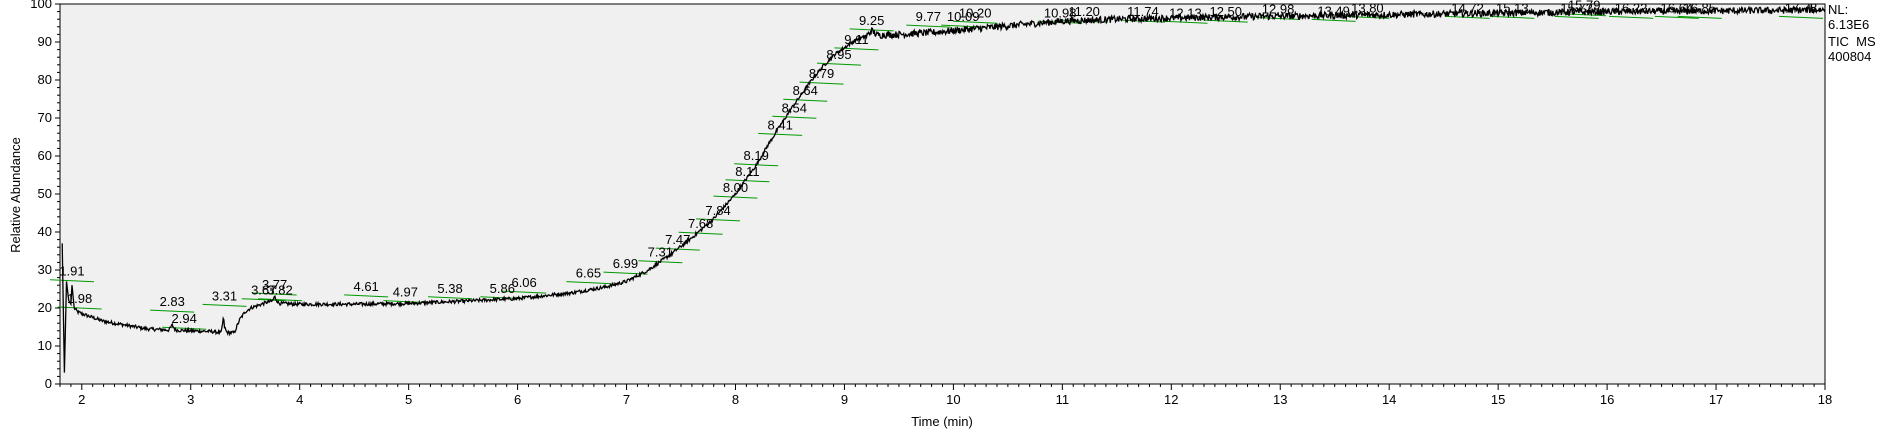 The image size is (1885, 438). What do you see at coordinates (1225, 11) in the screenshot?
I see `peak-label-12.50: 12.50` at bounding box center [1225, 11].